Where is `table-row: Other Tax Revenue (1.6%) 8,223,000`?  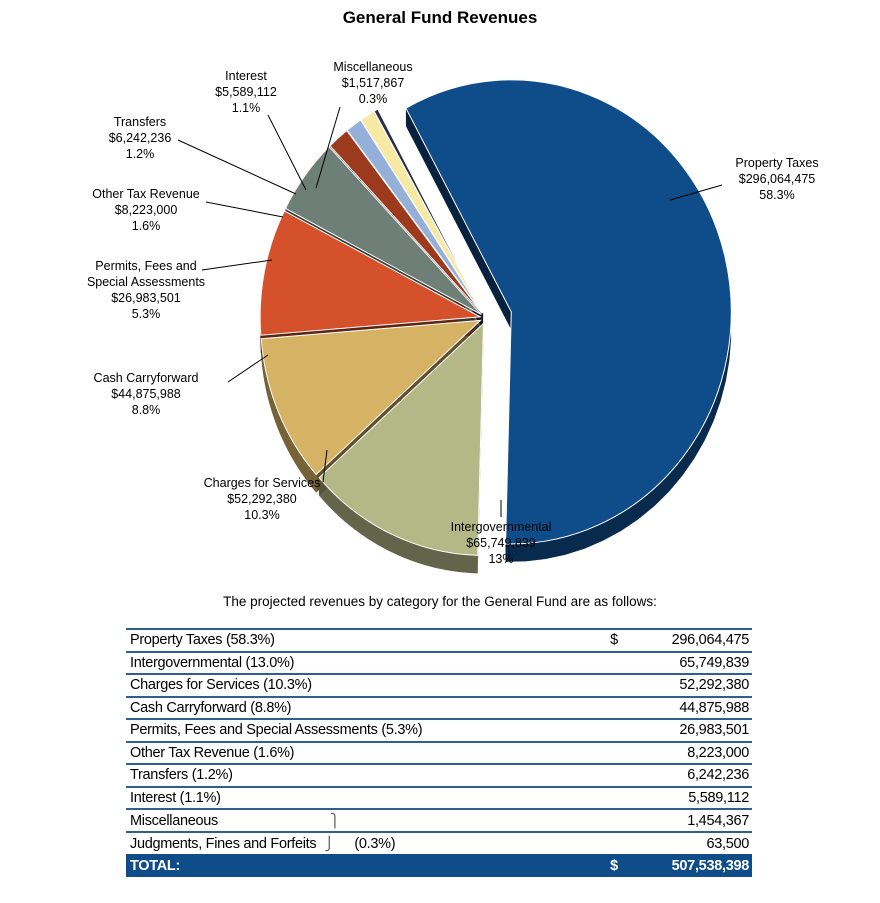 table-row: Other Tax Revenue (1.6%) 8,223,000 is located at coordinates (439, 752).